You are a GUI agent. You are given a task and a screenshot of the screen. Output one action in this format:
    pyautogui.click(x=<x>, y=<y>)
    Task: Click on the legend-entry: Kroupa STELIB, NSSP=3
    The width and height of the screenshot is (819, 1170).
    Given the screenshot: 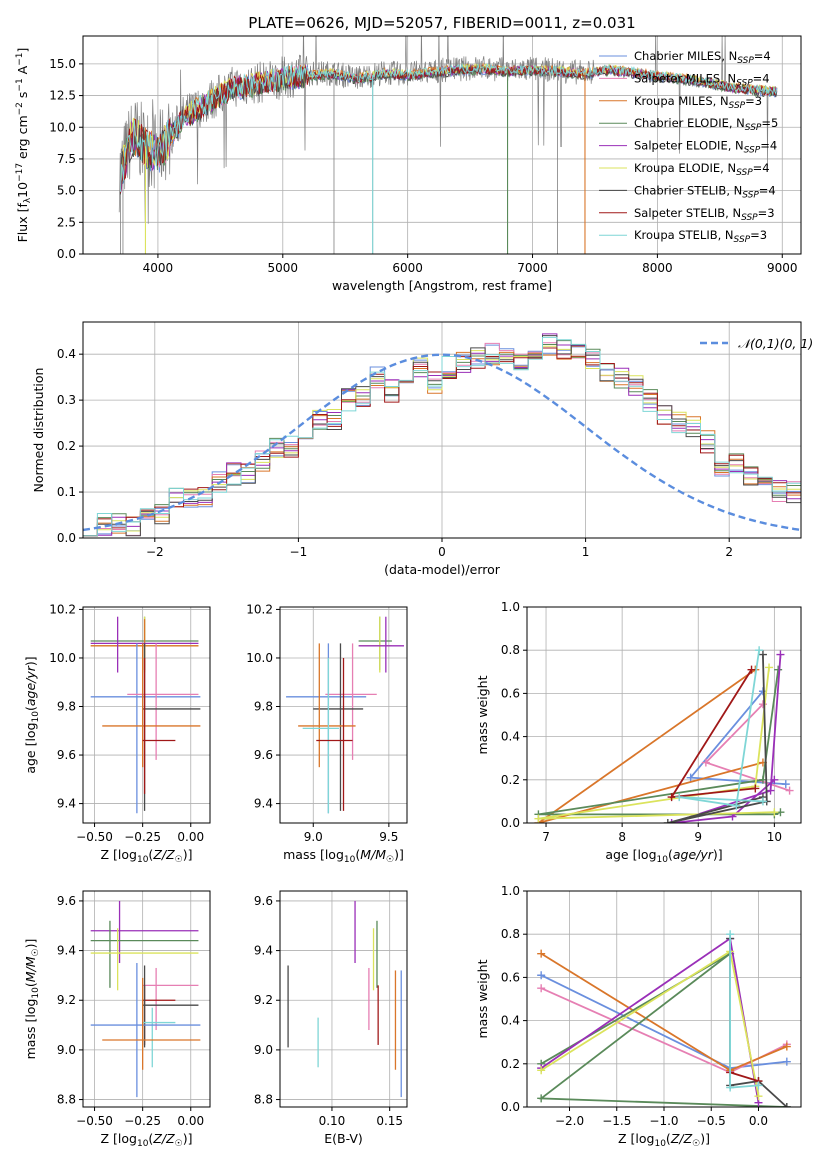 What is the action you would take?
    pyautogui.click(x=700, y=236)
    